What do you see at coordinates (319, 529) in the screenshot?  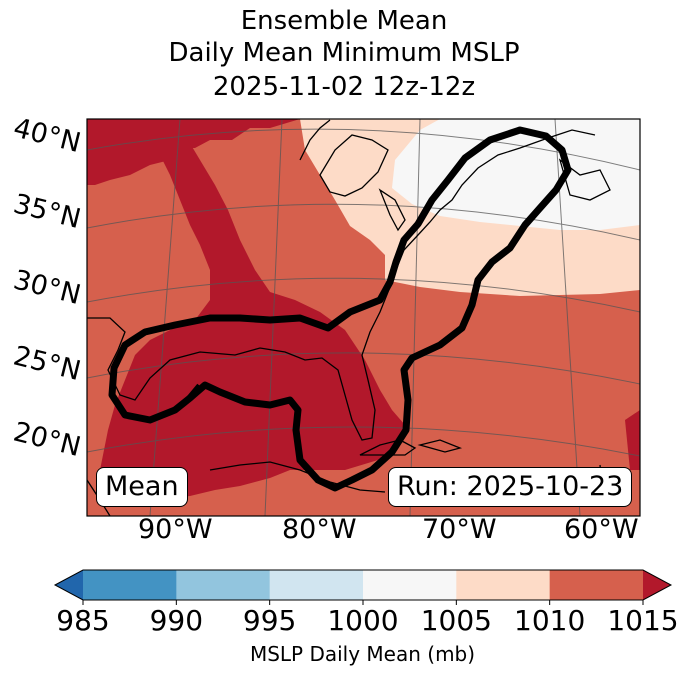 I see `lon-label-80w: 80°W` at bounding box center [319, 529].